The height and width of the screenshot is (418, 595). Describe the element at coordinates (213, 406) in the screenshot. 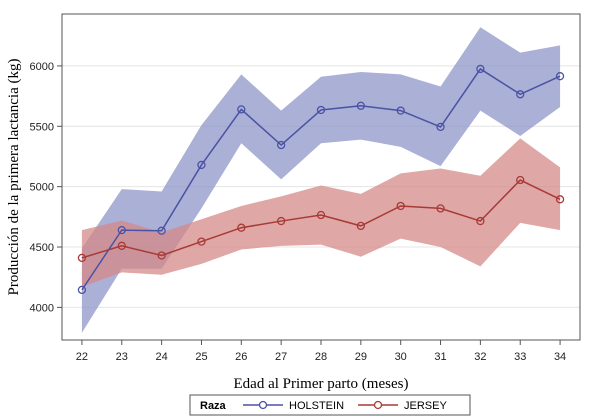

I see `legend-title: Raza` at that location.